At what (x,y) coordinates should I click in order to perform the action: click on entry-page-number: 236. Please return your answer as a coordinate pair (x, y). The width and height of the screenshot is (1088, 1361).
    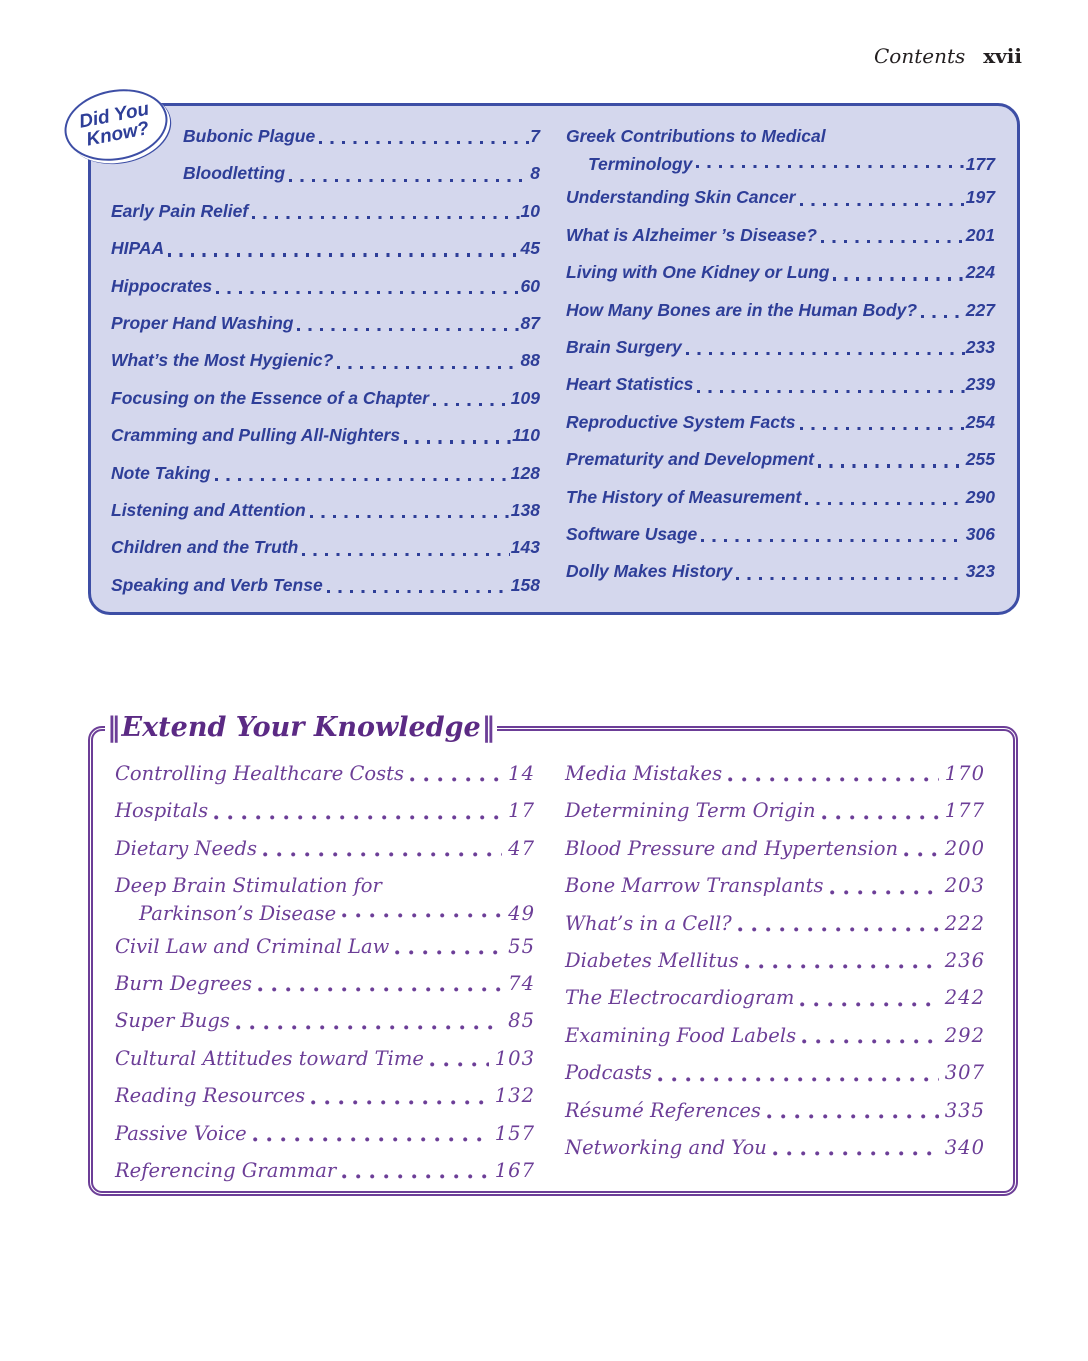
    Looking at the image, I should click on (964, 961).